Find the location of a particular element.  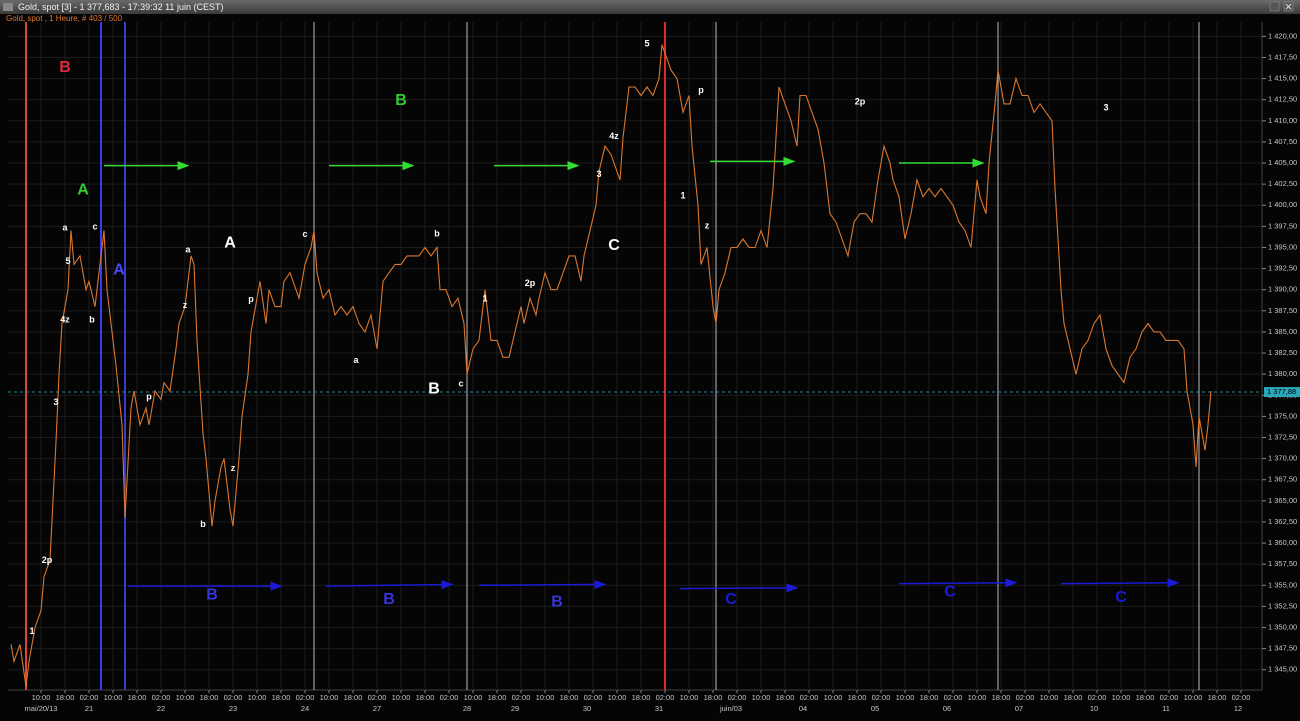

y-tick-label: 1 360,00 is located at coordinates (1282, 542).